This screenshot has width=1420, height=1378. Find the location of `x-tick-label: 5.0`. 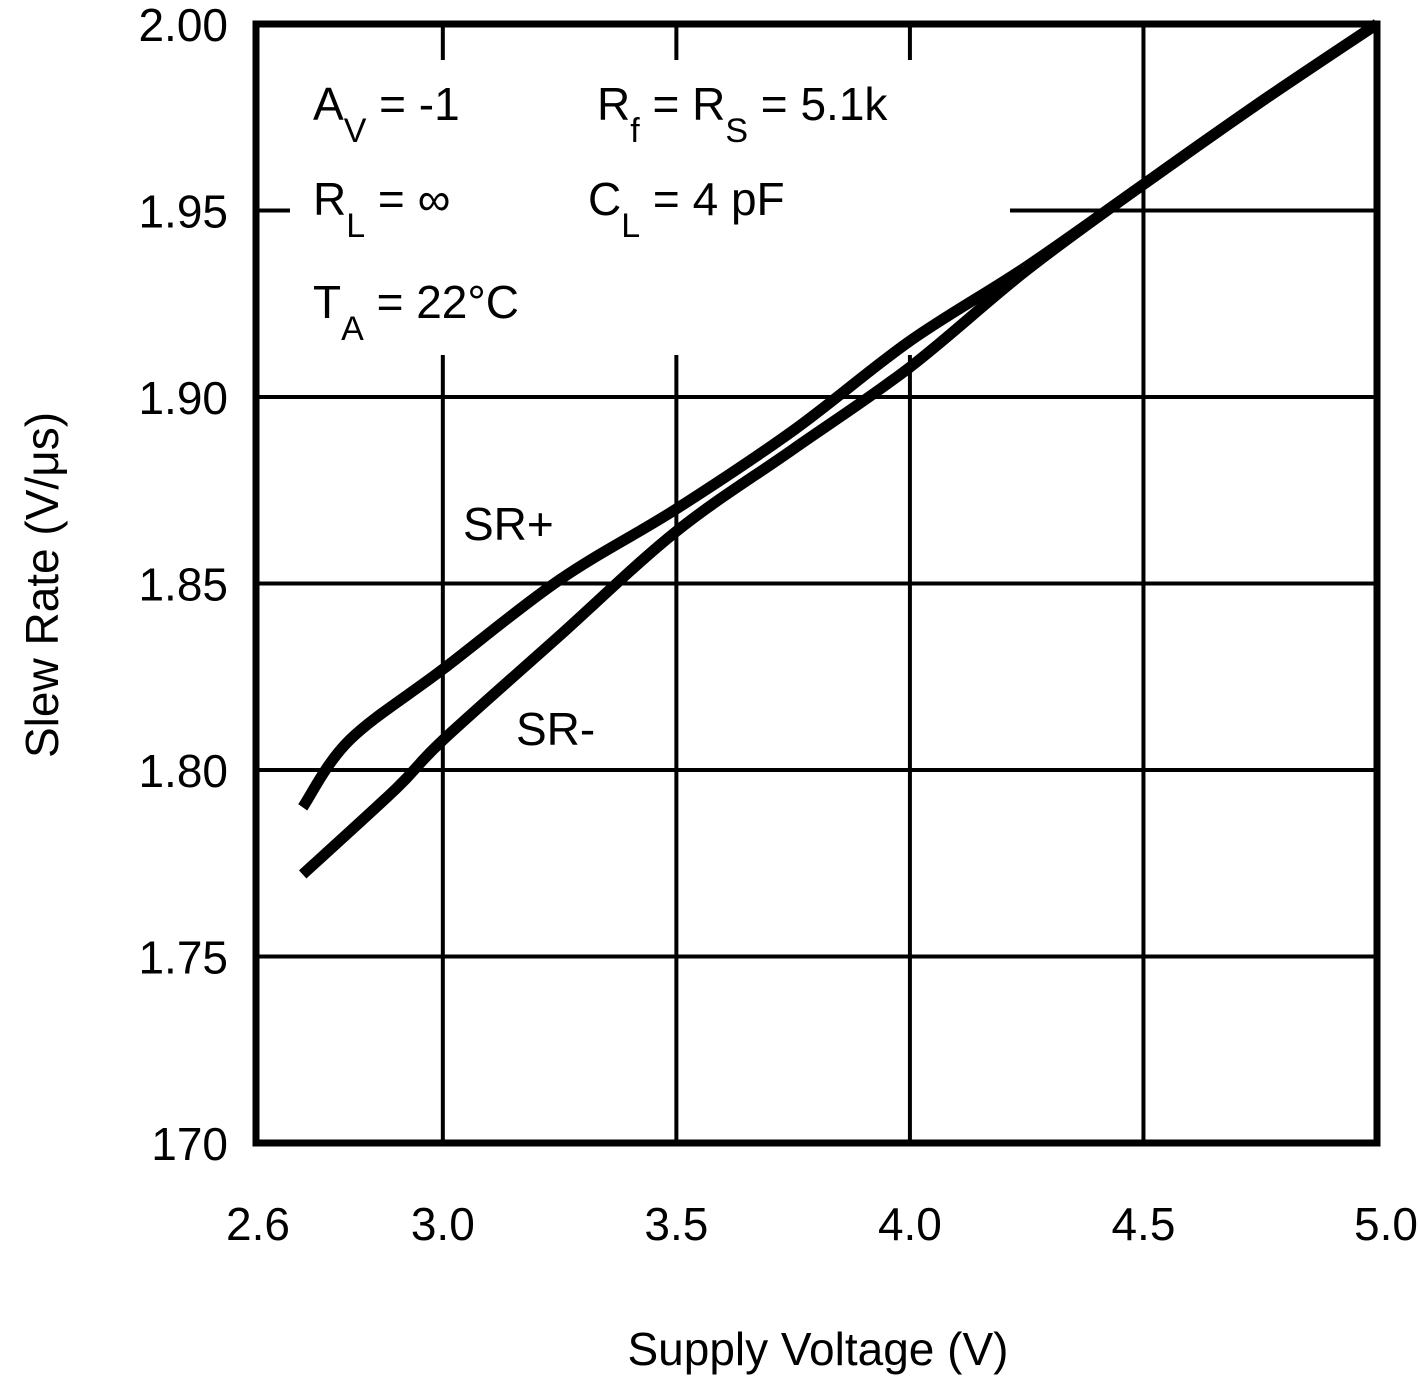

x-tick-label: 5.0 is located at coordinates (1386, 1224).